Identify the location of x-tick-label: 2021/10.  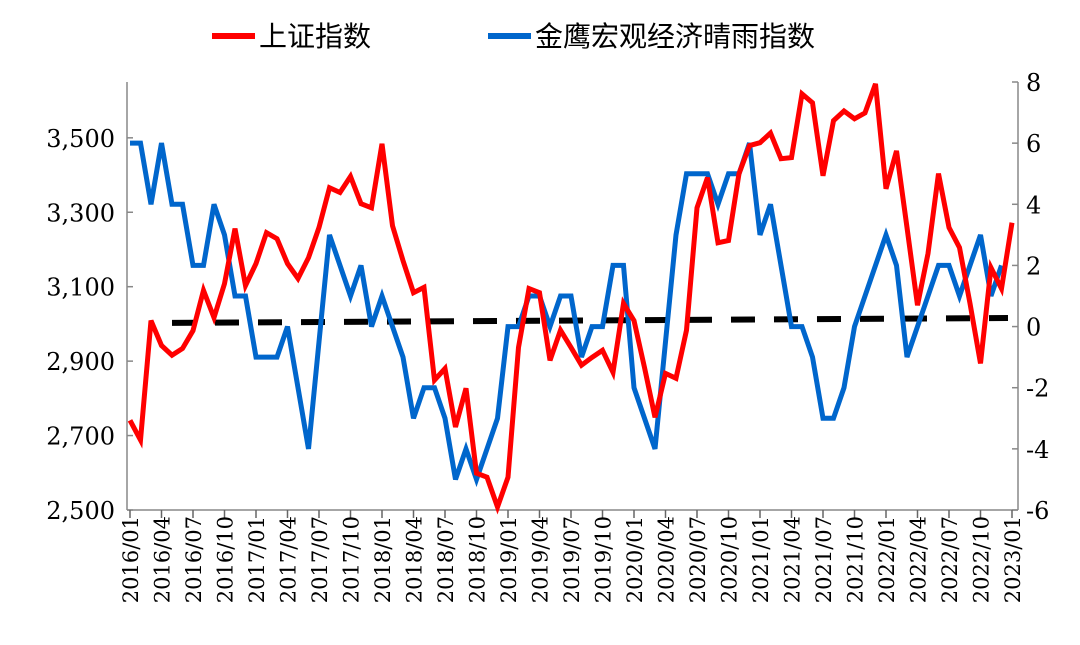
(856, 559).